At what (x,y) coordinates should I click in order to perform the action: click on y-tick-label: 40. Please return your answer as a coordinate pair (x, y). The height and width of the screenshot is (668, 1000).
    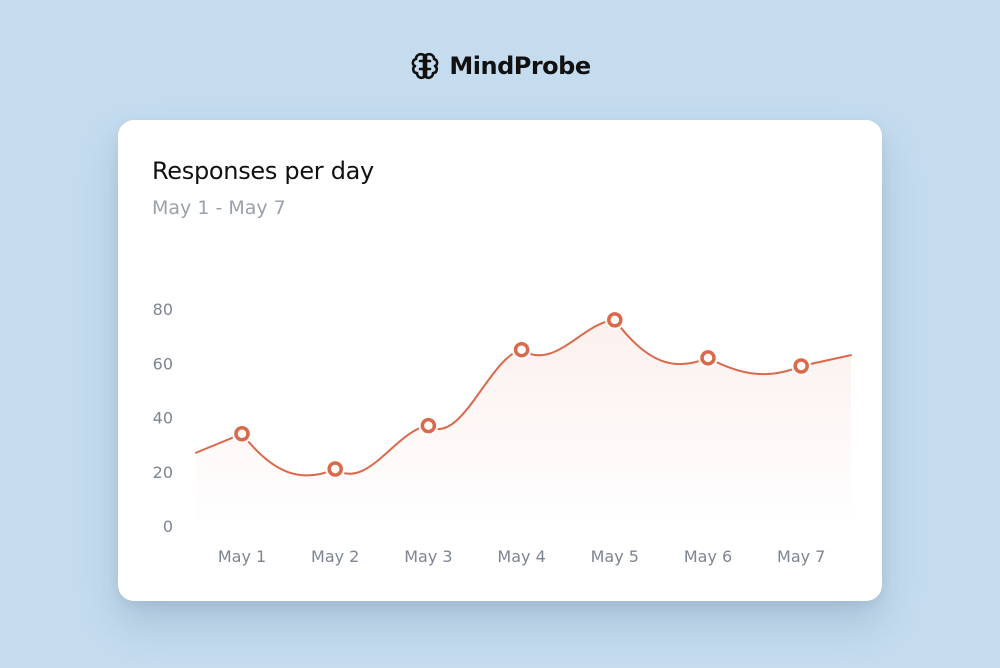
    Looking at the image, I should click on (163, 418).